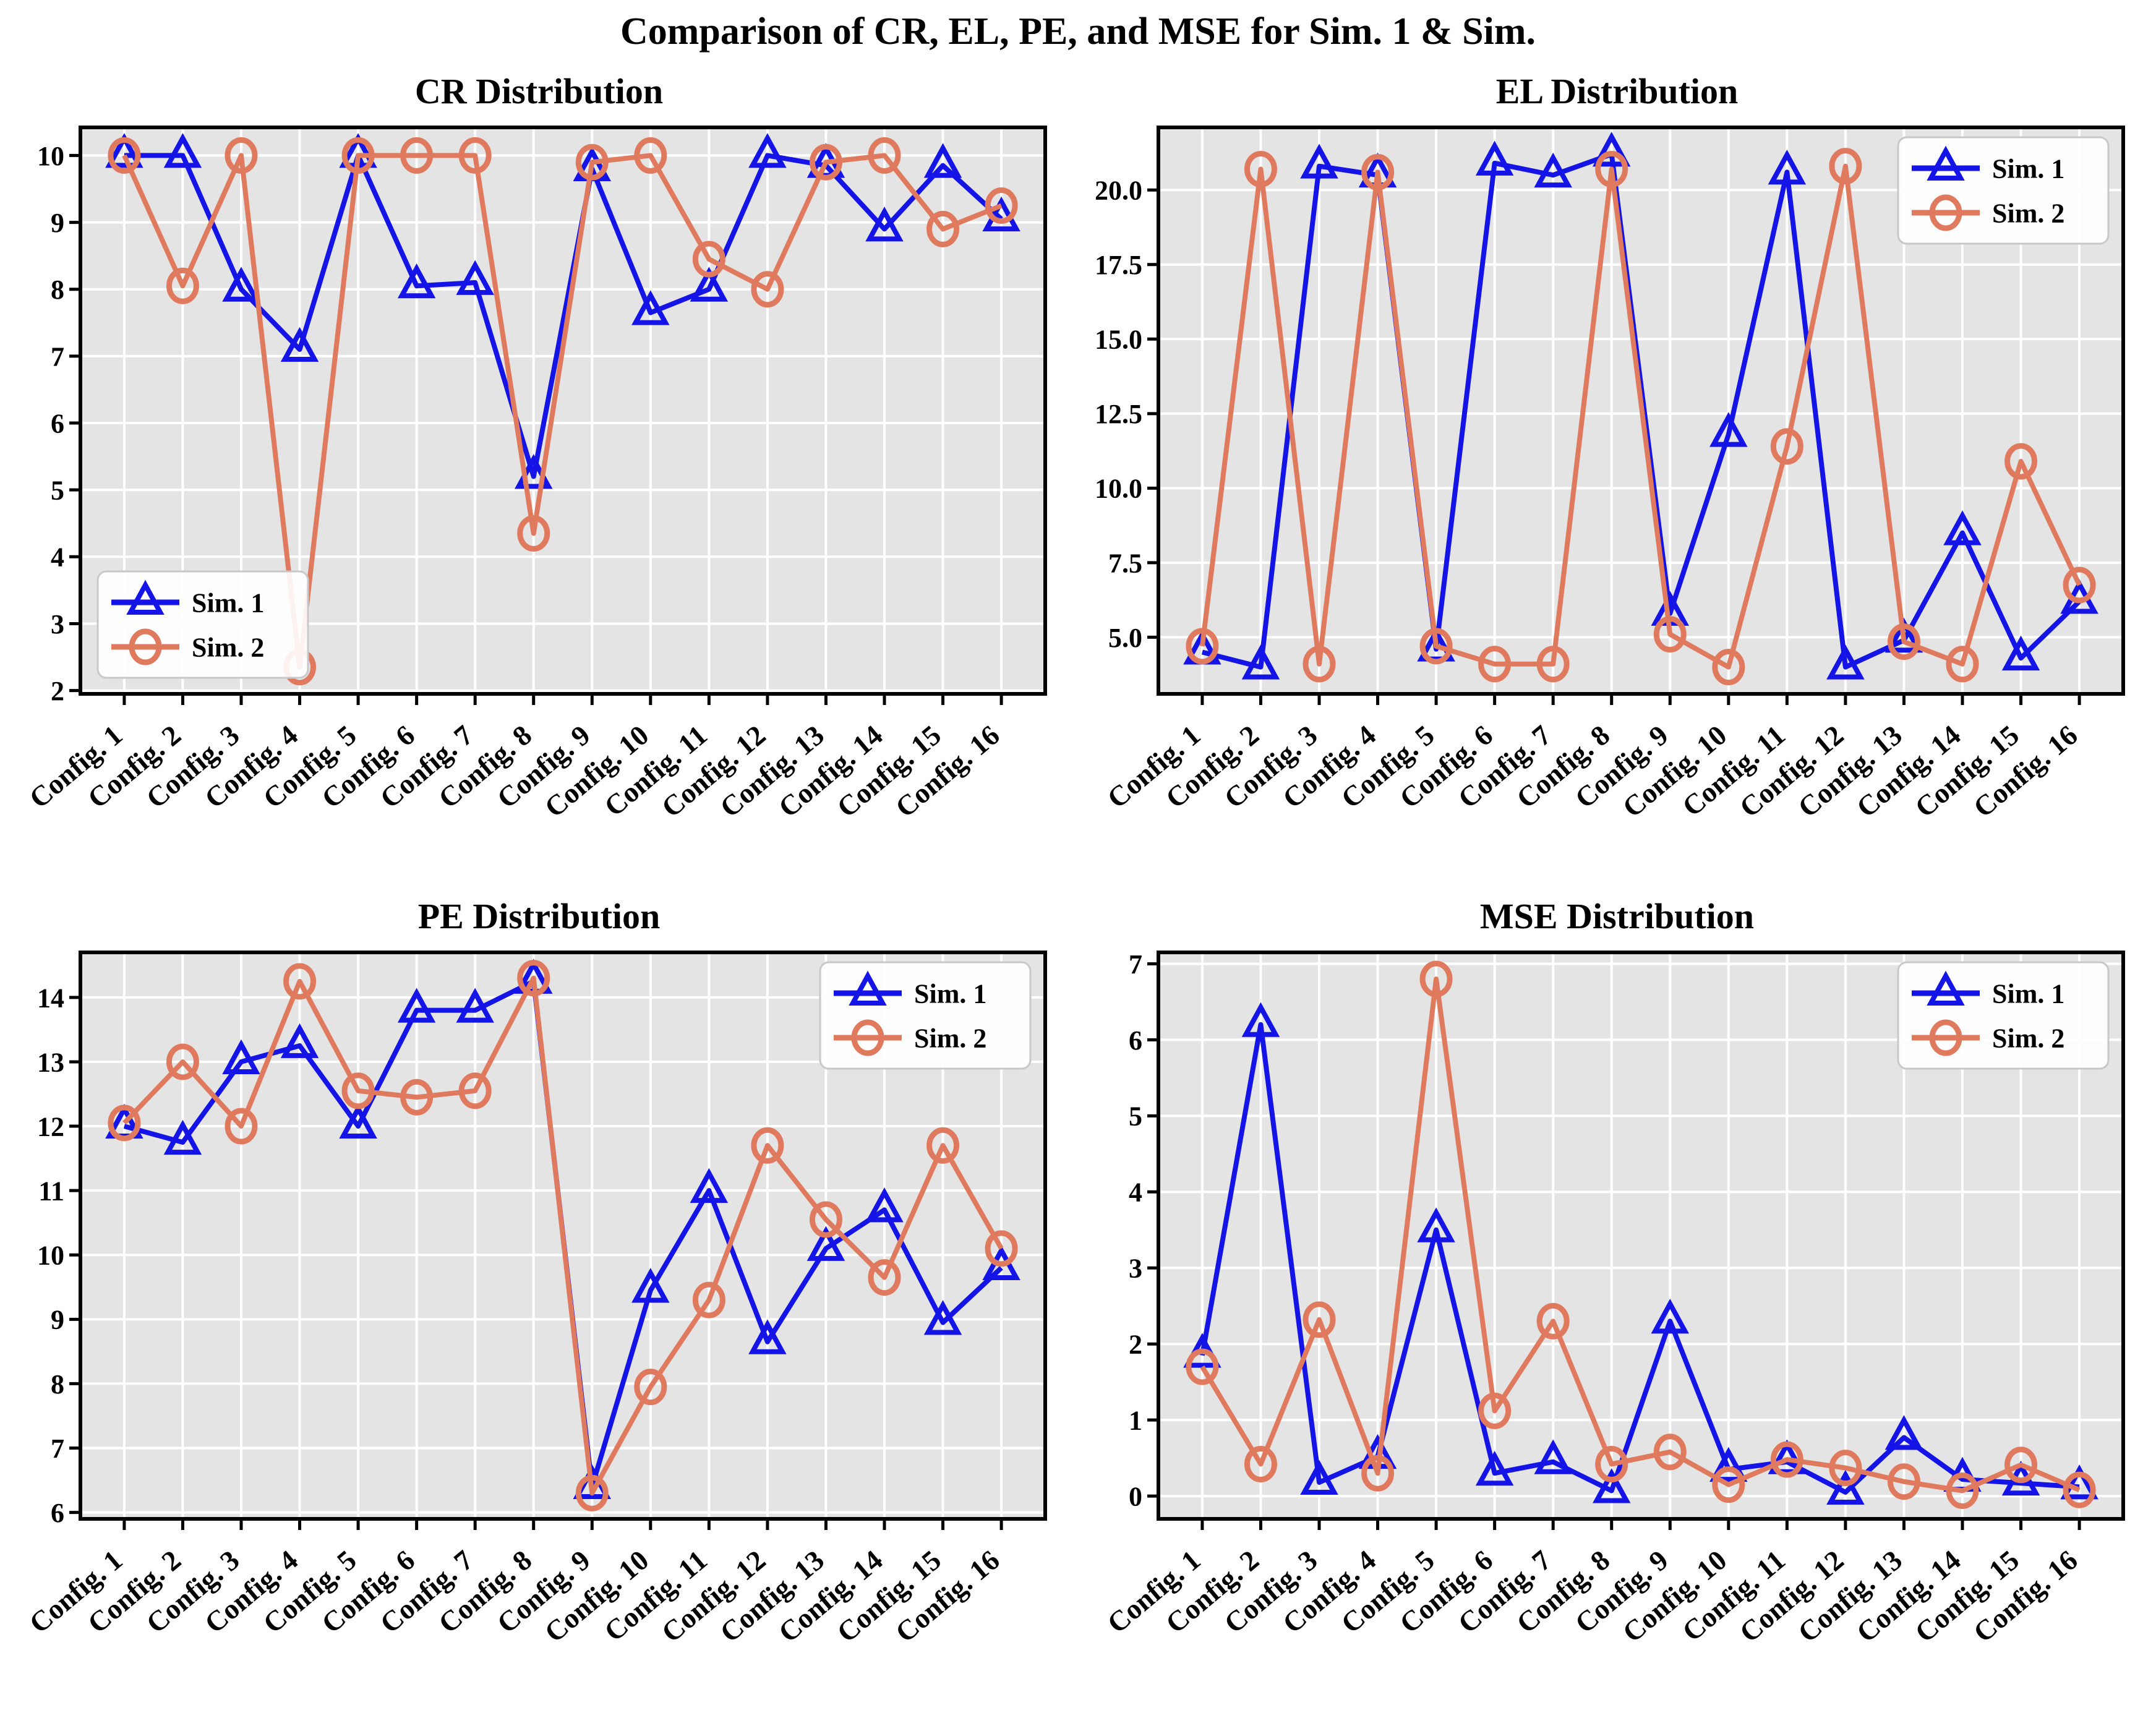 The image size is (2156, 1718). I want to click on chart-cr-title: CR Distribution, so click(539, 91).